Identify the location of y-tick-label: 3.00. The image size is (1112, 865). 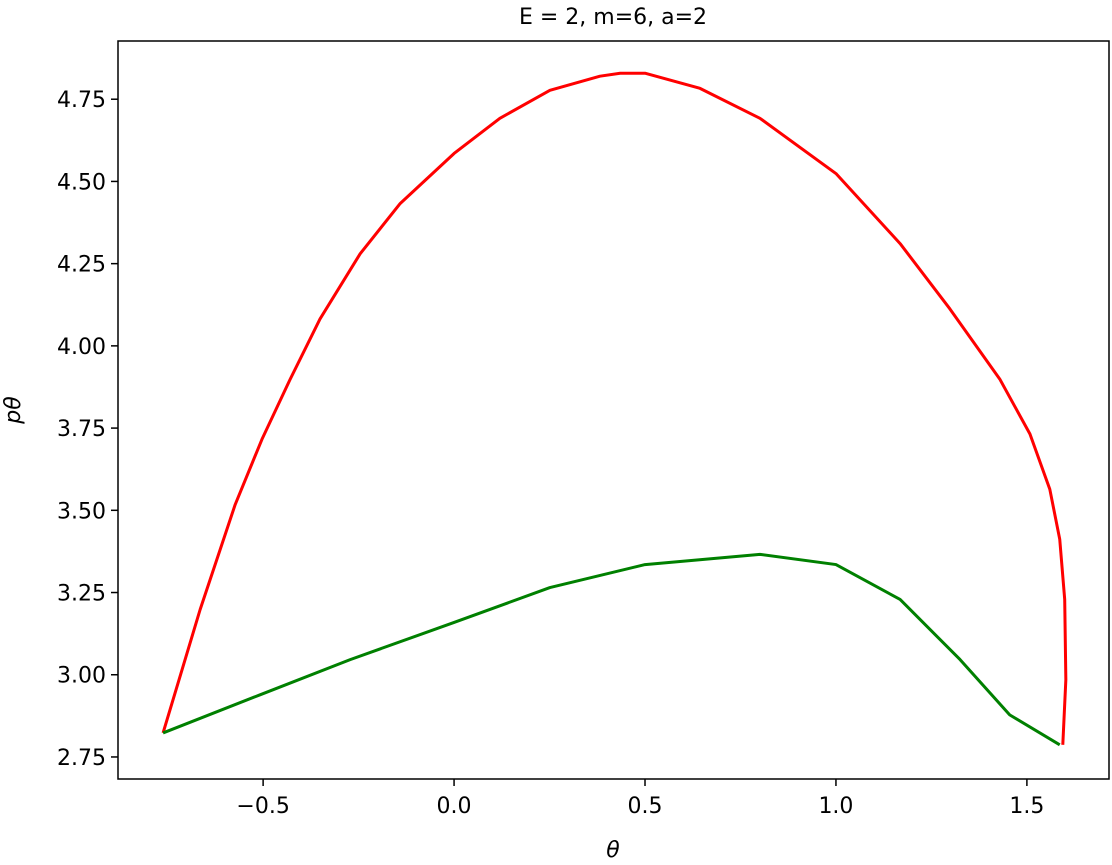
(81, 676).